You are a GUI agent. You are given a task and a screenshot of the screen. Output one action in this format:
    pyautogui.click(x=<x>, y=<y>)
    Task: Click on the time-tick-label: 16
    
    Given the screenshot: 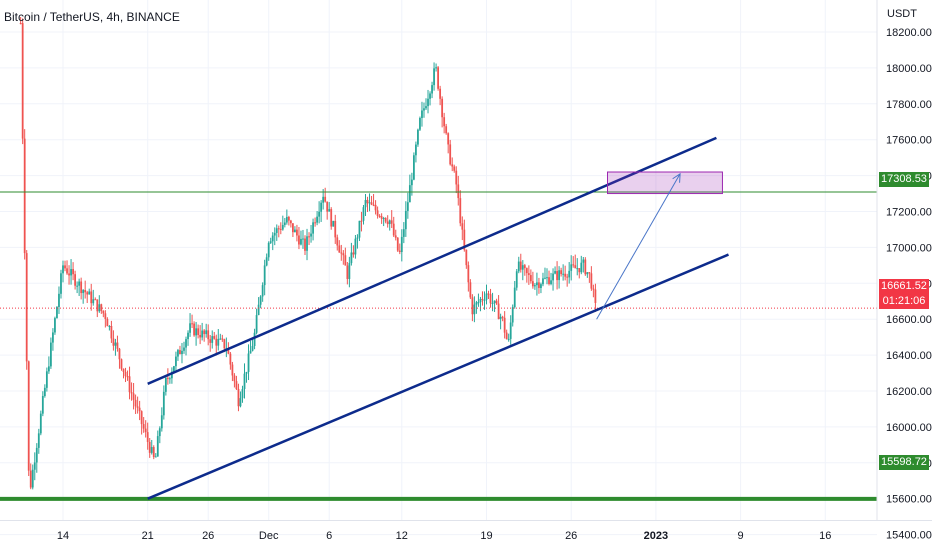 What is the action you would take?
    pyautogui.click(x=825, y=536)
    